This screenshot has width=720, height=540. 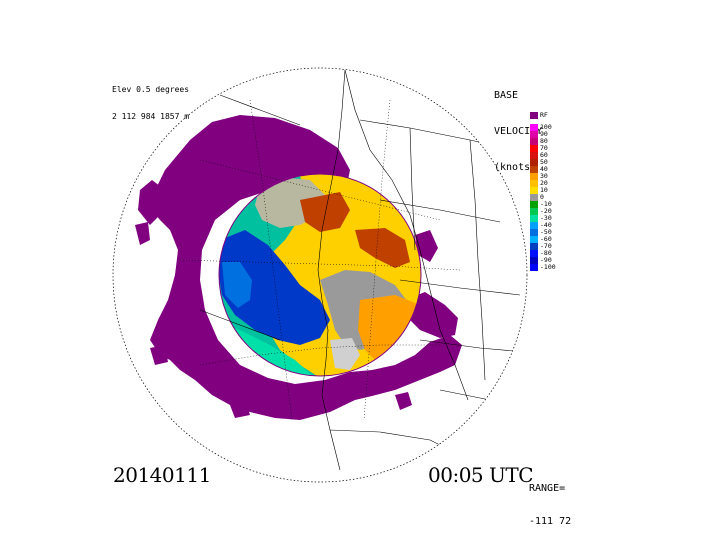 I want to click on legend-label: -40, so click(x=546, y=225).